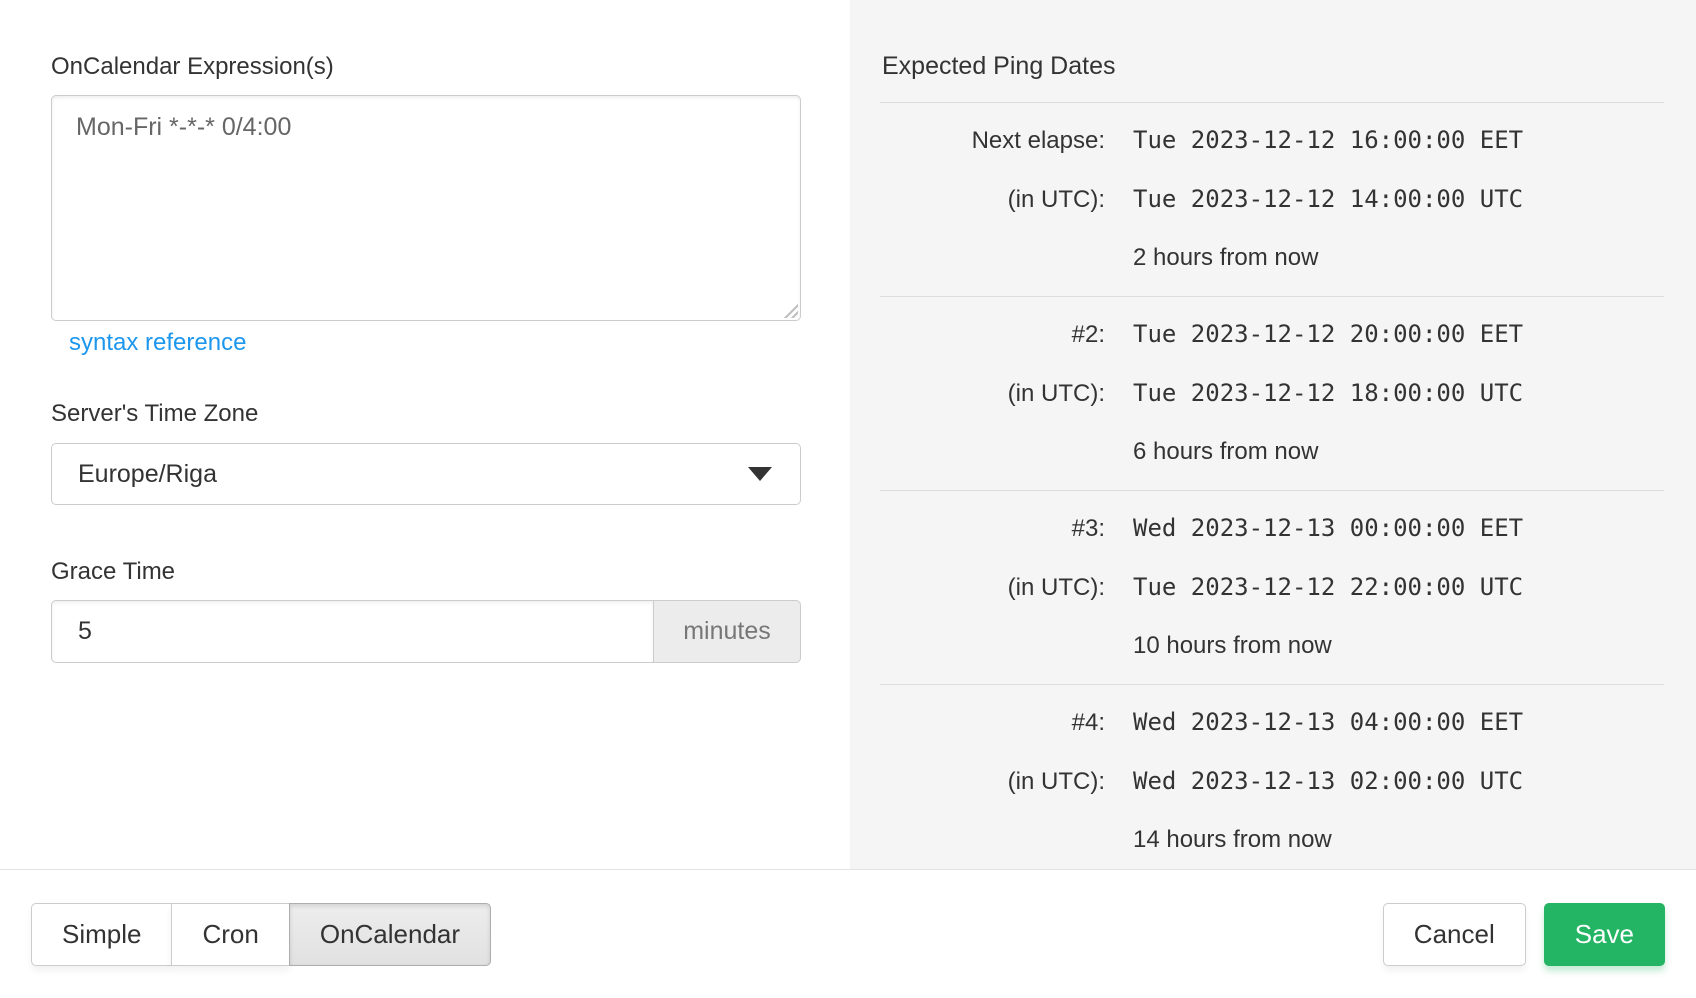 Image resolution: width=1696 pixels, height=998 pixels. Describe the element at coordinates (1226, 257) in the screenshot. I see `ping-relative-time: 2 hours from now` at that location.